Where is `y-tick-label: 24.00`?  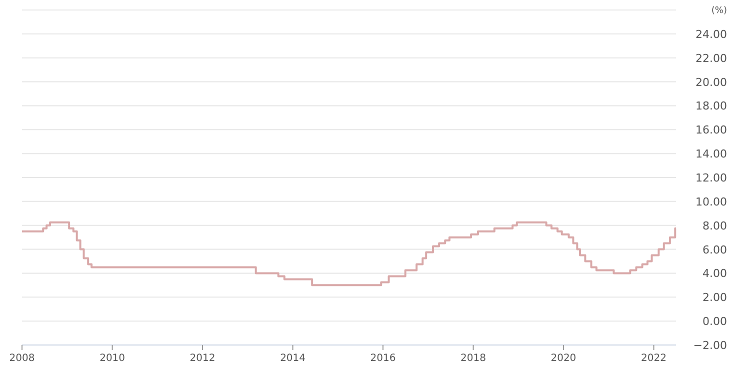
y-tick-label: 24.00 is located at coordinates (711, 34).